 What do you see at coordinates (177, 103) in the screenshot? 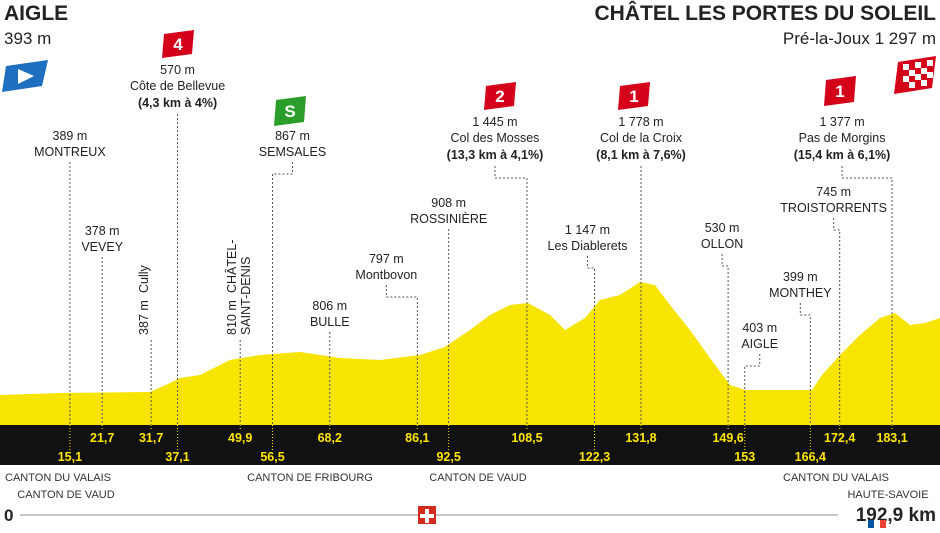
I see `waypoint-climb: (4,3 km à 4%)` at bounding box center [177, 103].